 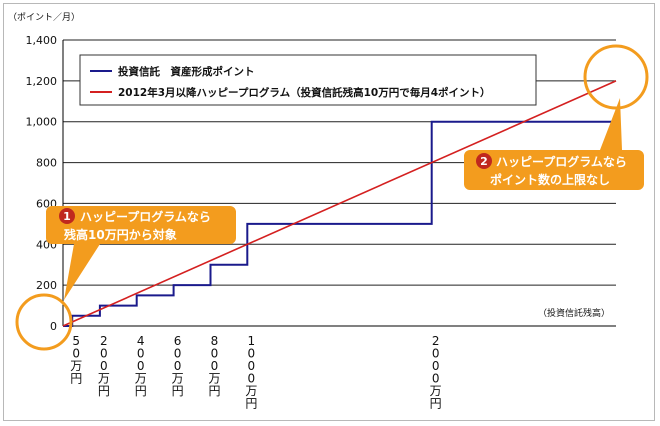 What do you see at coordinates (44, 322) in the screenshot?
I see `highlight-circle-origin` at bounding box center [44, 322].